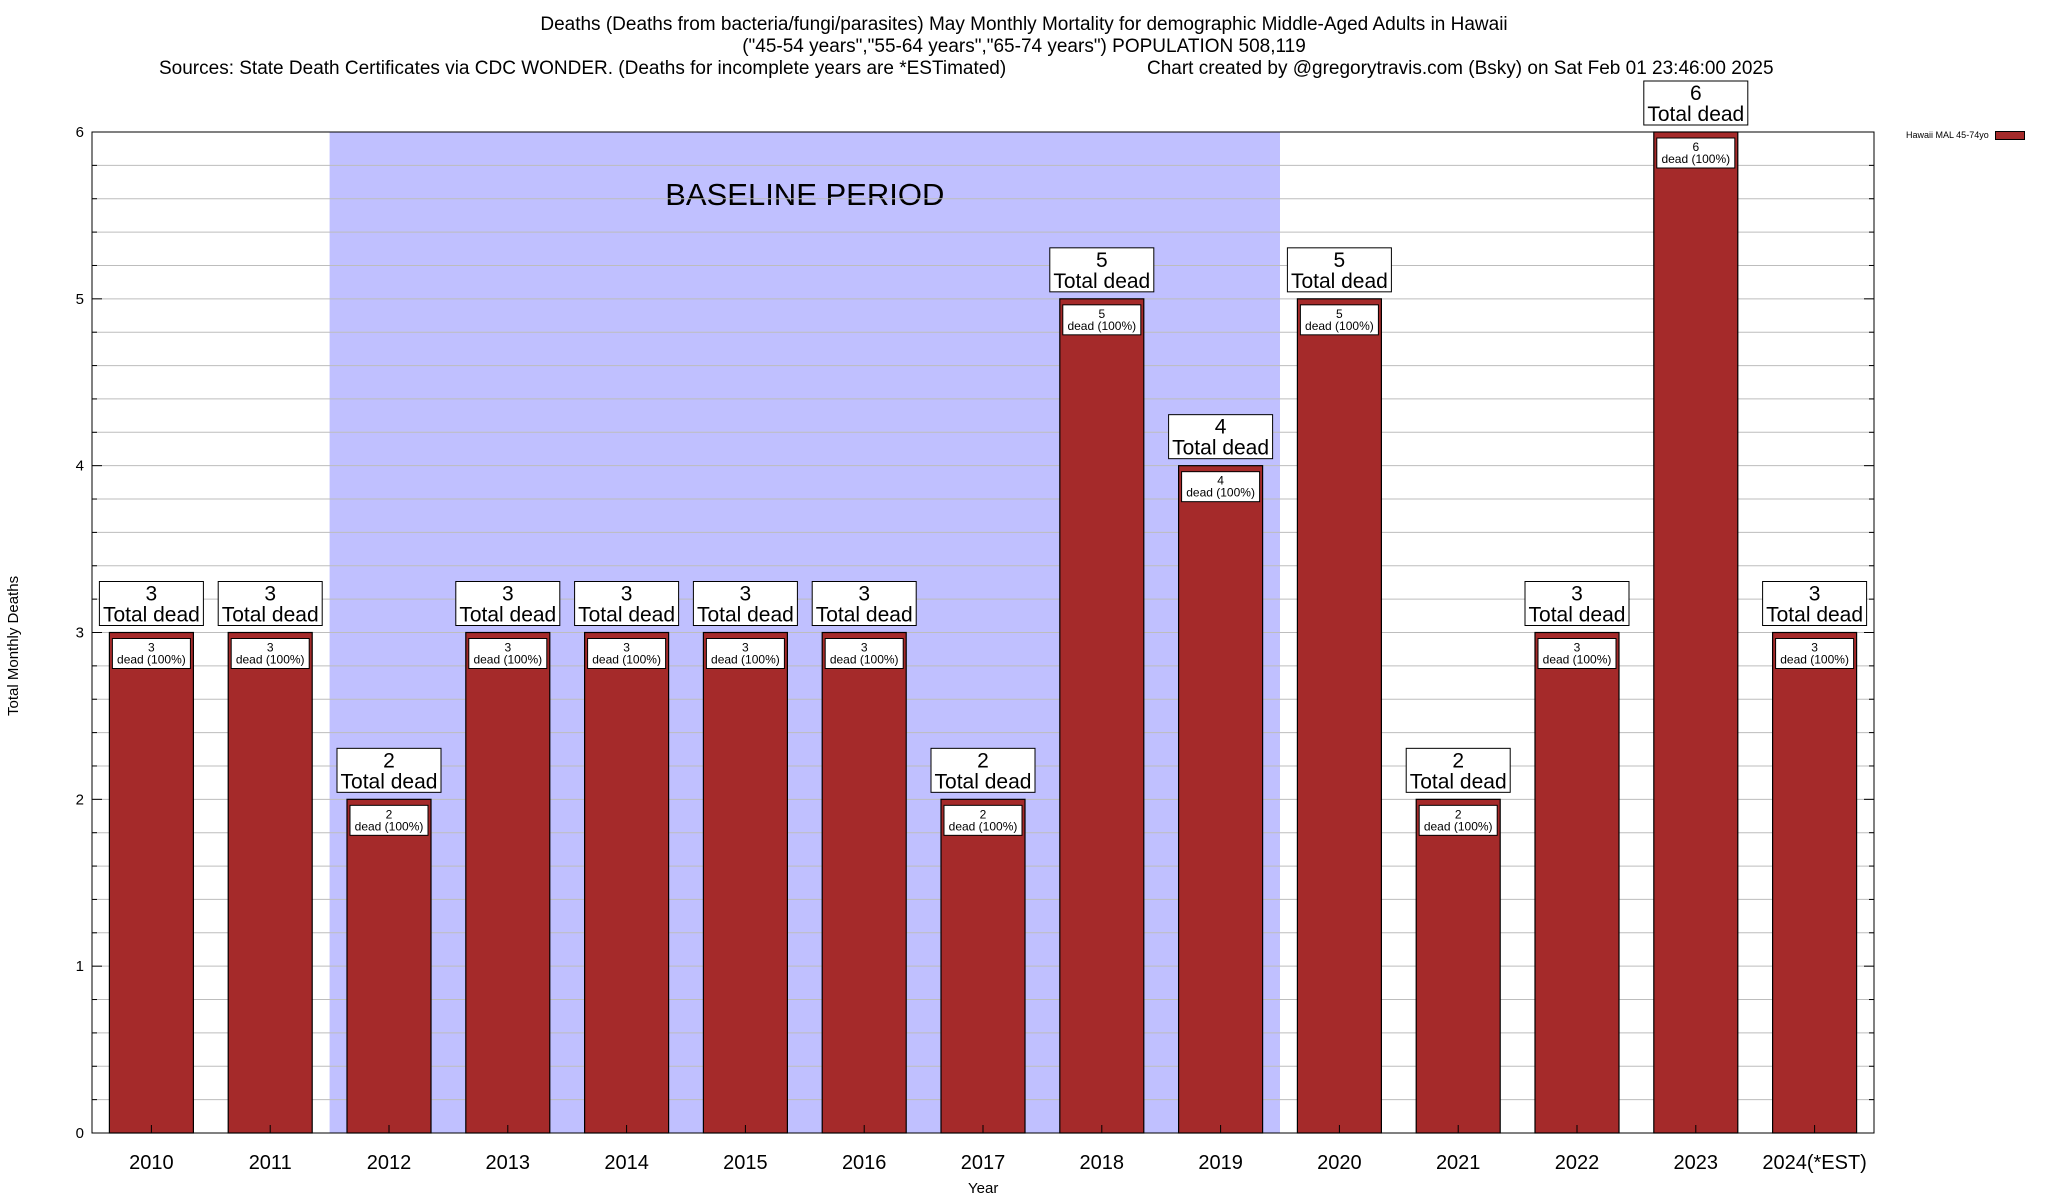 This screenshot has height=1200, width=2048. I want to click on x-tick-label: 2012, so click(389, 1163).